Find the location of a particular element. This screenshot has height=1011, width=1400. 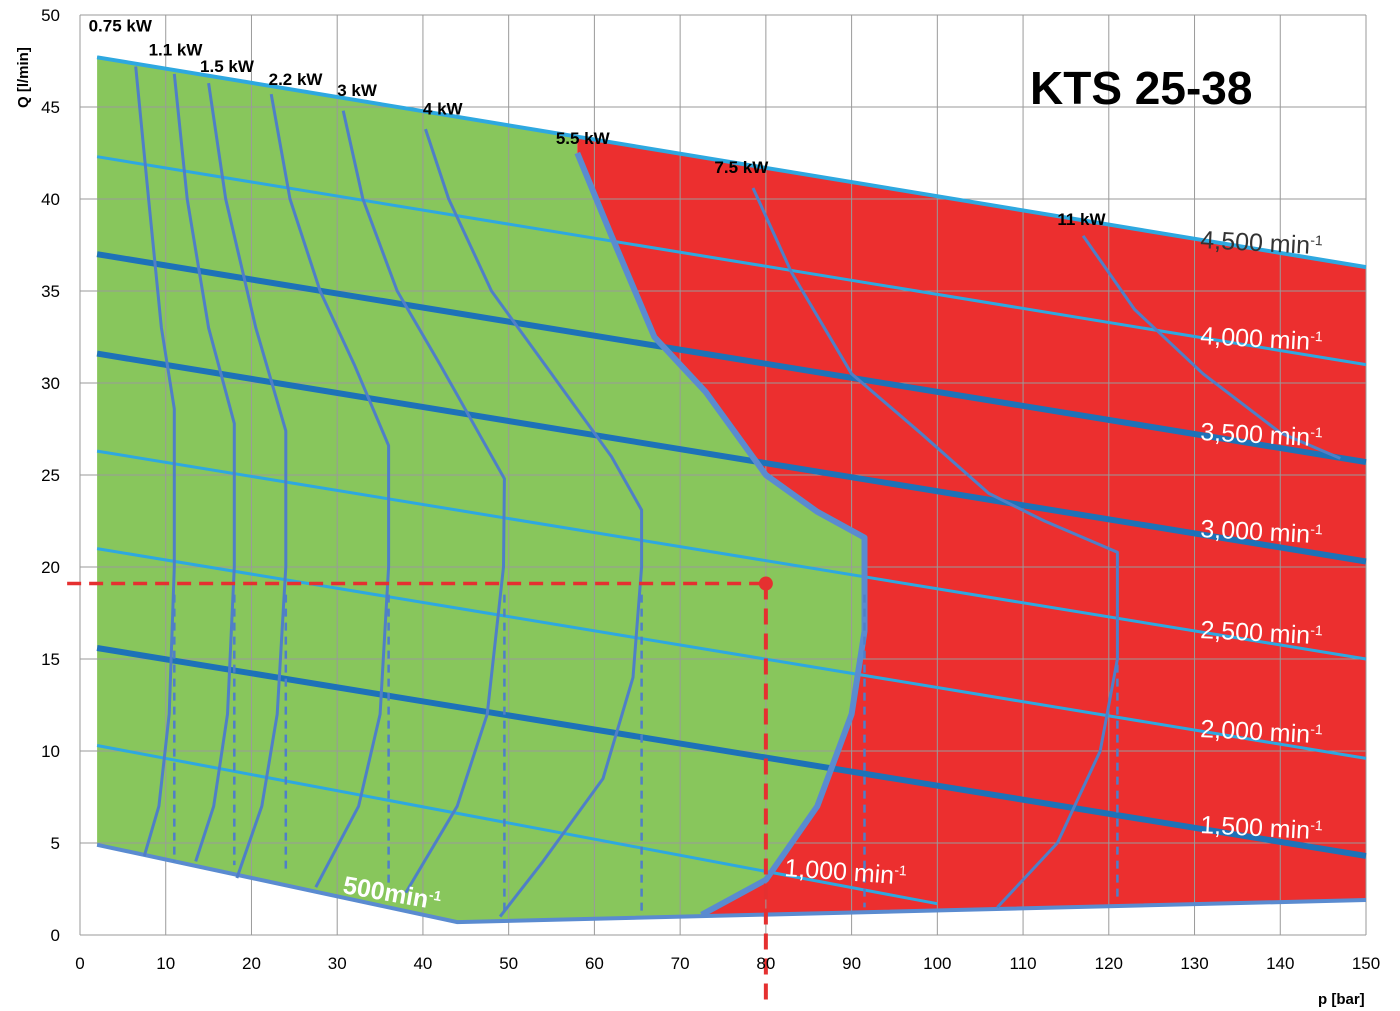

speed-label: 2,000 min-1 is located at coordinates (1262, 732).